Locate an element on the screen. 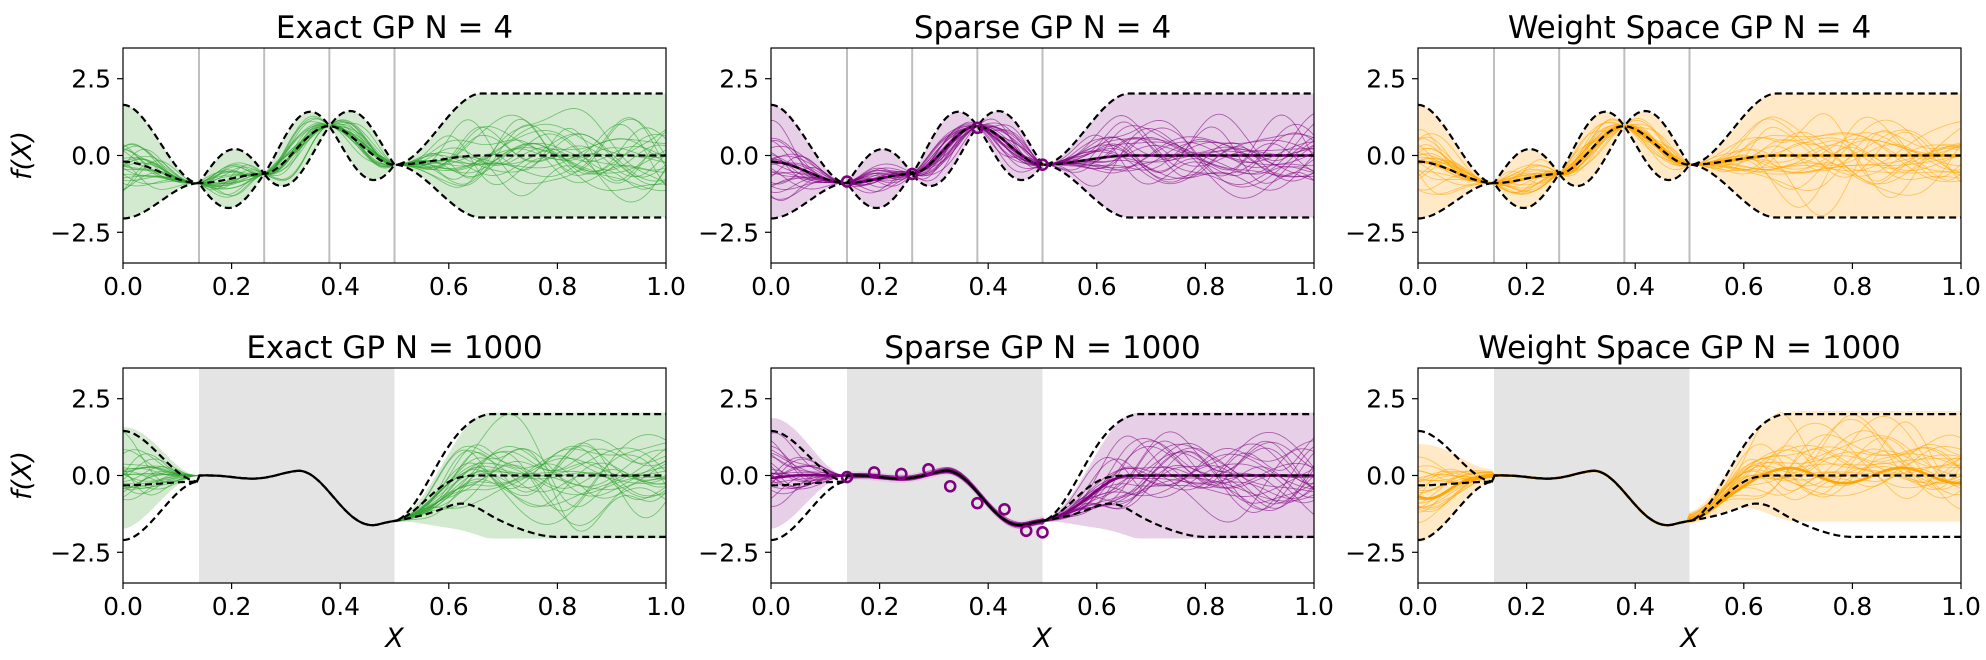 The width and height of the screenshot is (1986, 660). panel-title: Weight Space GP N = 4 is located at coordinates (1689, 28).